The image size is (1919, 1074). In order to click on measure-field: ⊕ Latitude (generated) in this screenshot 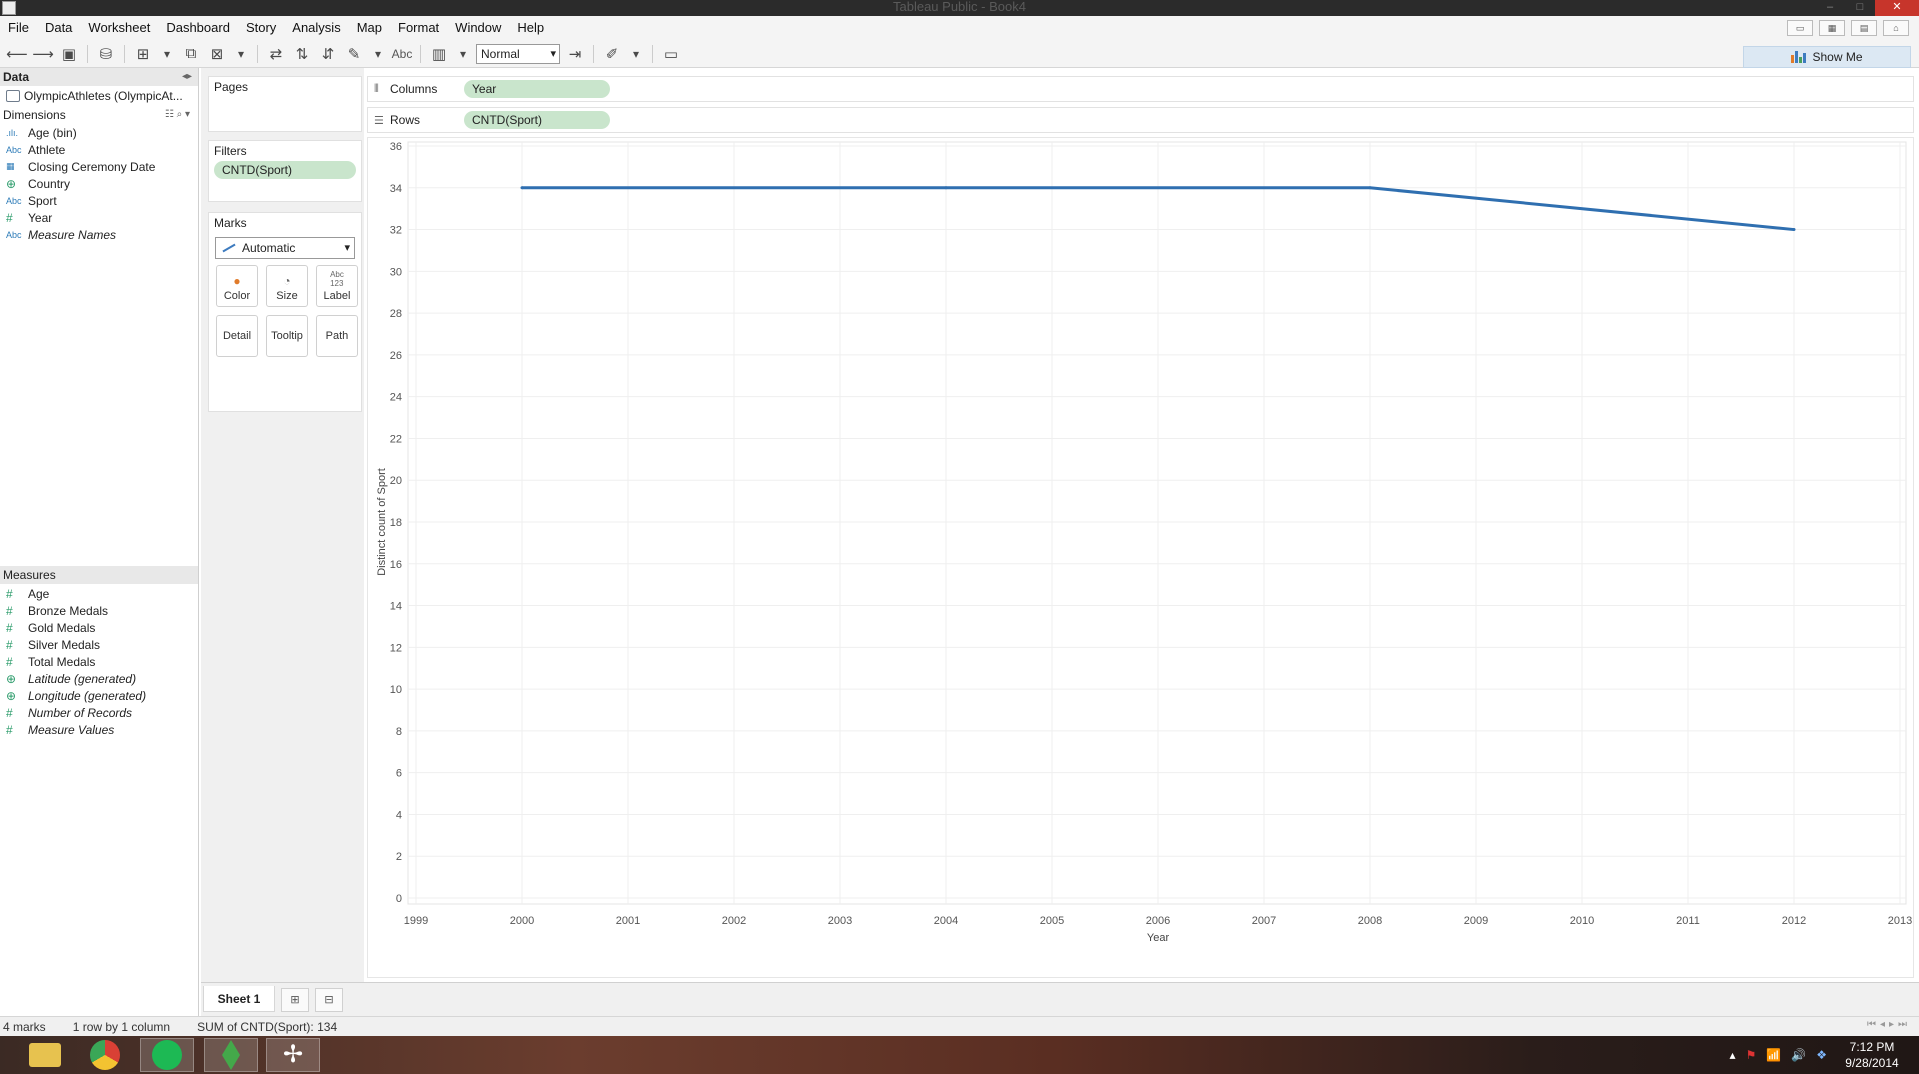, I will do `click(99, 678)`.